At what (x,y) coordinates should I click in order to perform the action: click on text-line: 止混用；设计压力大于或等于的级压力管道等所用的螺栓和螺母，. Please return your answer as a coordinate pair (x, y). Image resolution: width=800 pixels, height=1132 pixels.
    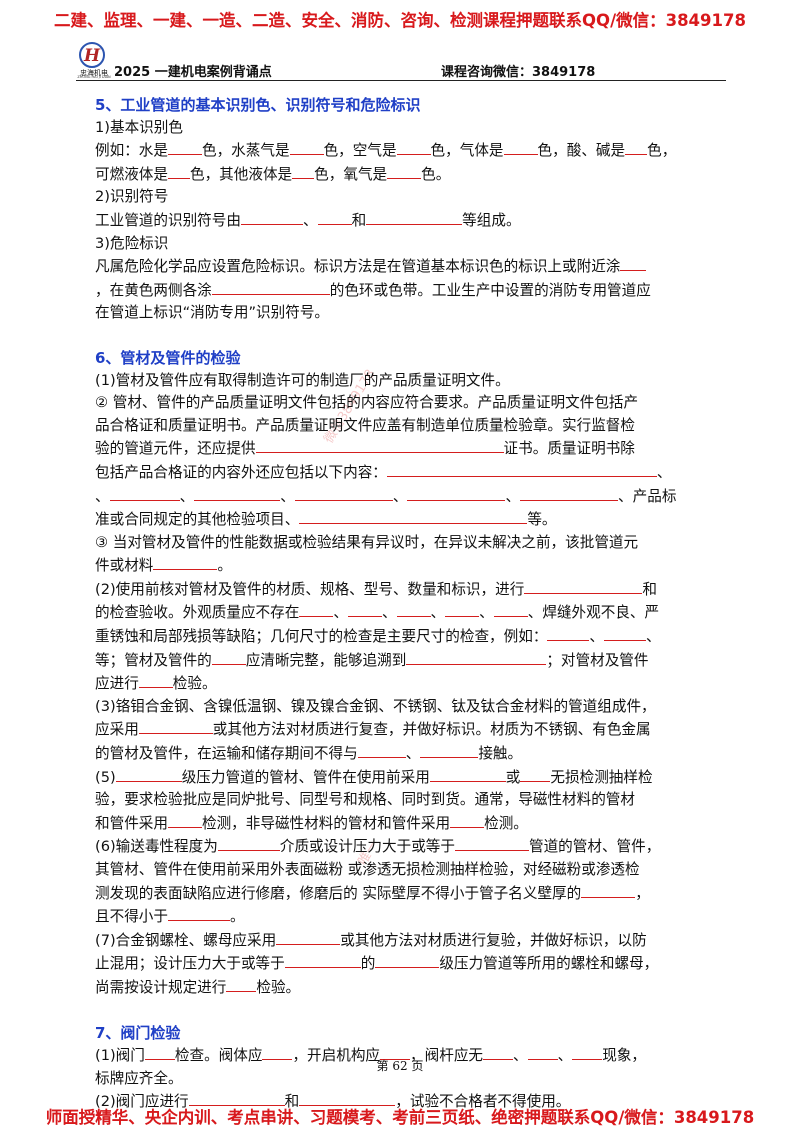
    Looking at the image, I should click on (400, 964).